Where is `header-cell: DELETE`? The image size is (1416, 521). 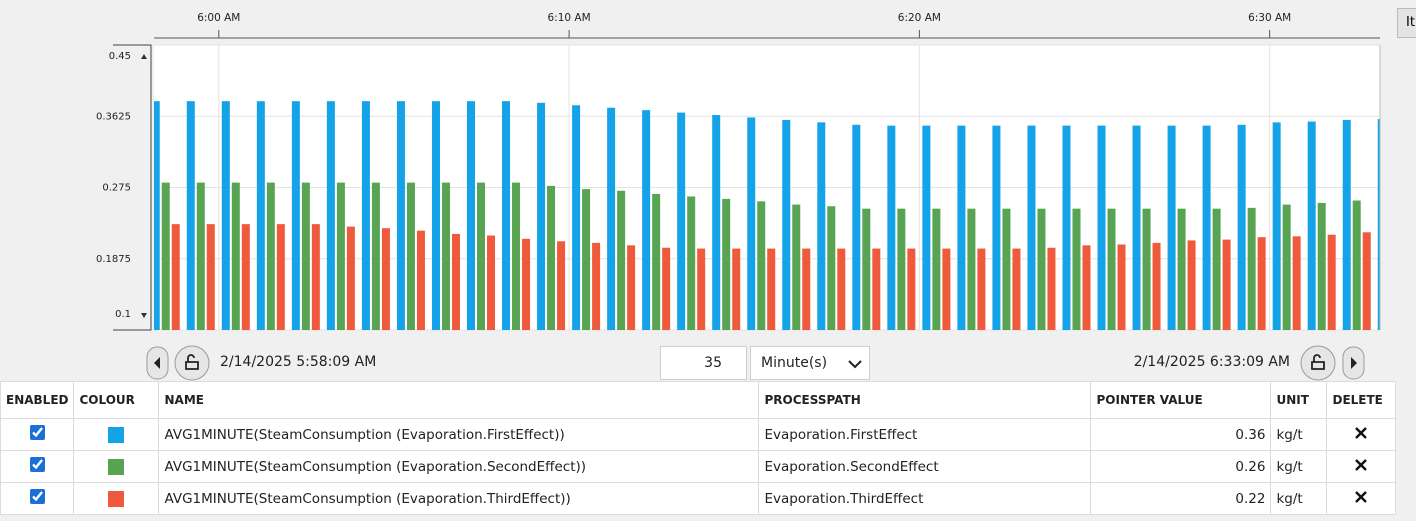
header-cell: DELETE is located at coordinates (1361, 400).